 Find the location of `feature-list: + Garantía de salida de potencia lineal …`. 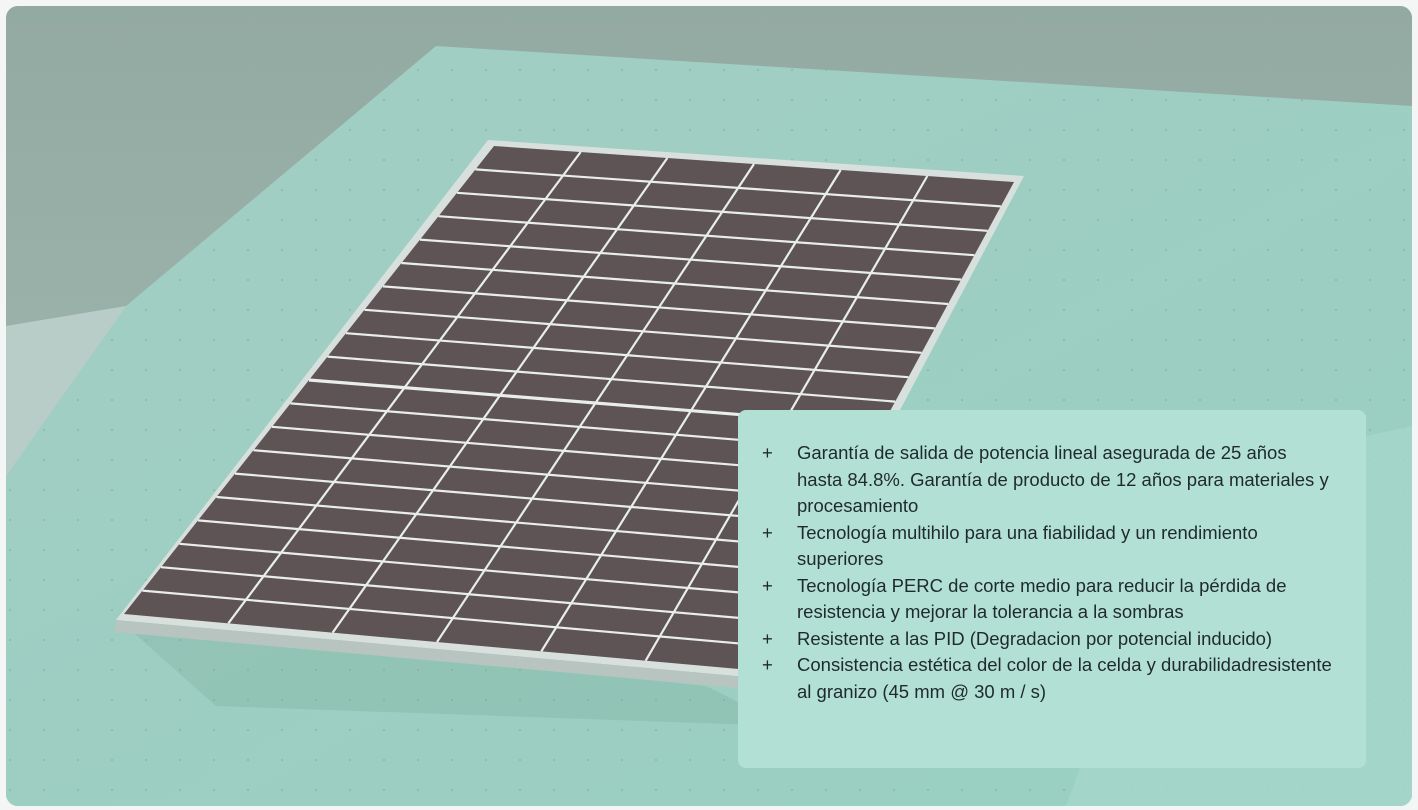

feature-list: + Garantía de salida de potencia lineal … is located at coordinates (1049, 572).